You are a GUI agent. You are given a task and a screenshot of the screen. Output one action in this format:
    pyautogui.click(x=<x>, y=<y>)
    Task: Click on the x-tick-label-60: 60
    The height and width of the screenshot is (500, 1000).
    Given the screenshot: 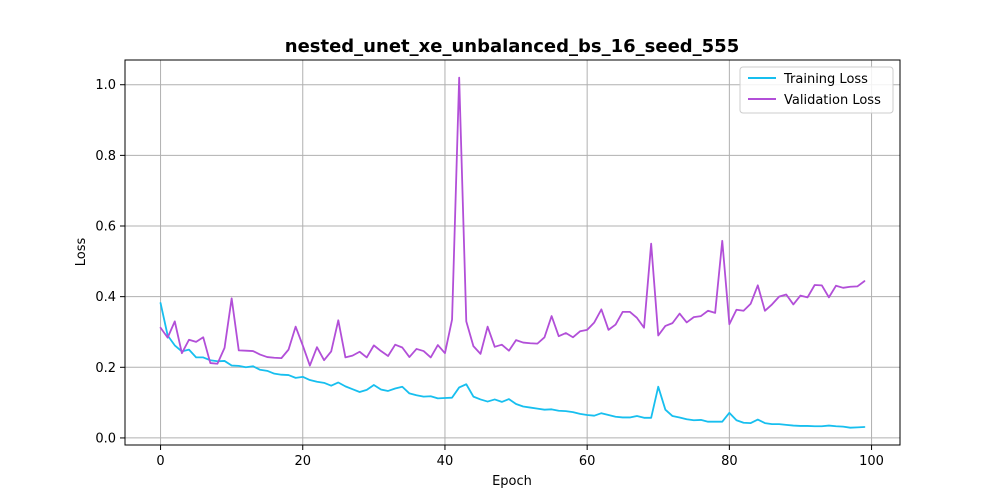 What is the action you would take?
    pyautogui.click(x=587, y=461)
    